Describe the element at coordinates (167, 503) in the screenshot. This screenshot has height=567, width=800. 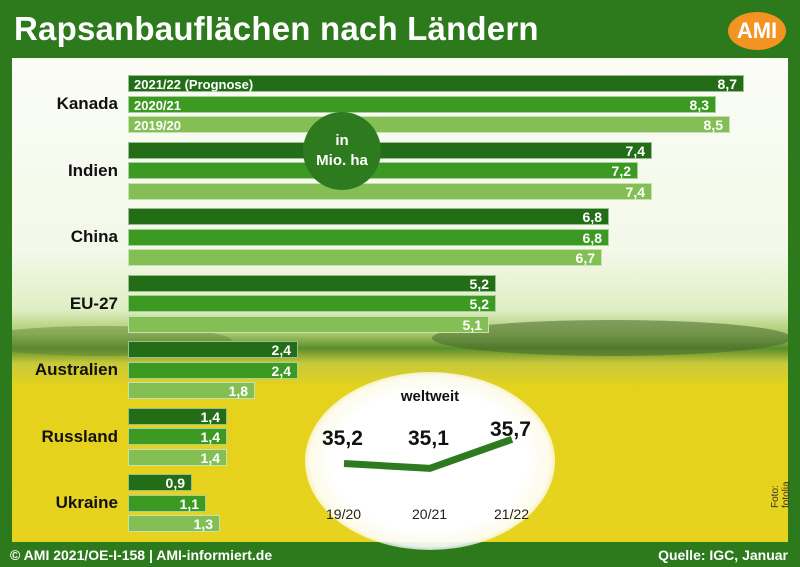
I see `bar: 1,1` at that location.